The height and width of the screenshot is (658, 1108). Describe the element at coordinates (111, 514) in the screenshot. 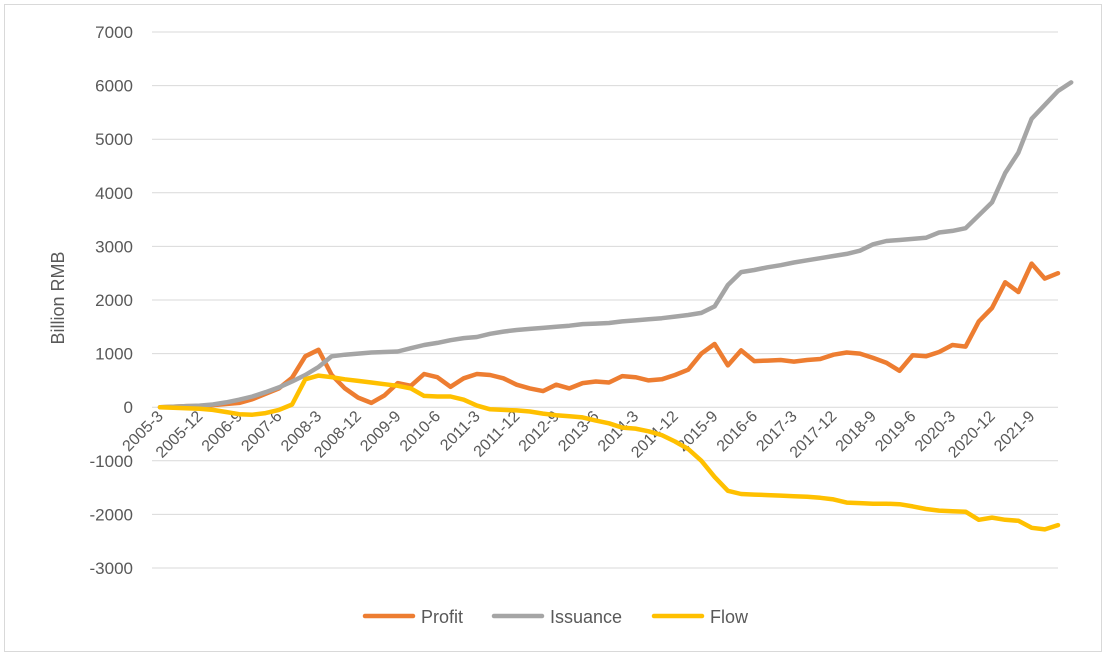

I see `y-tick-label: -2000` at that location.